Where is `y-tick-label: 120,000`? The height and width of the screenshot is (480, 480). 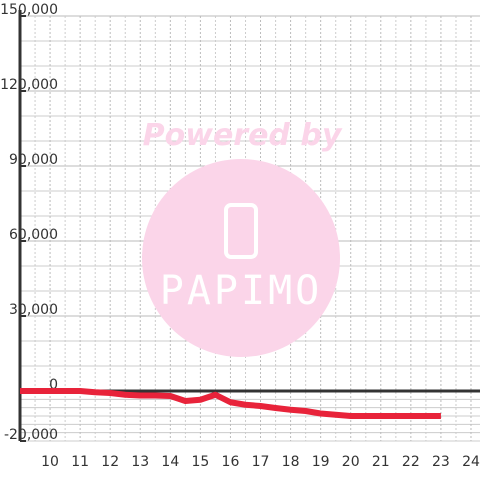
y-tick-label: 120,000 is located at coordinates (29, 85).